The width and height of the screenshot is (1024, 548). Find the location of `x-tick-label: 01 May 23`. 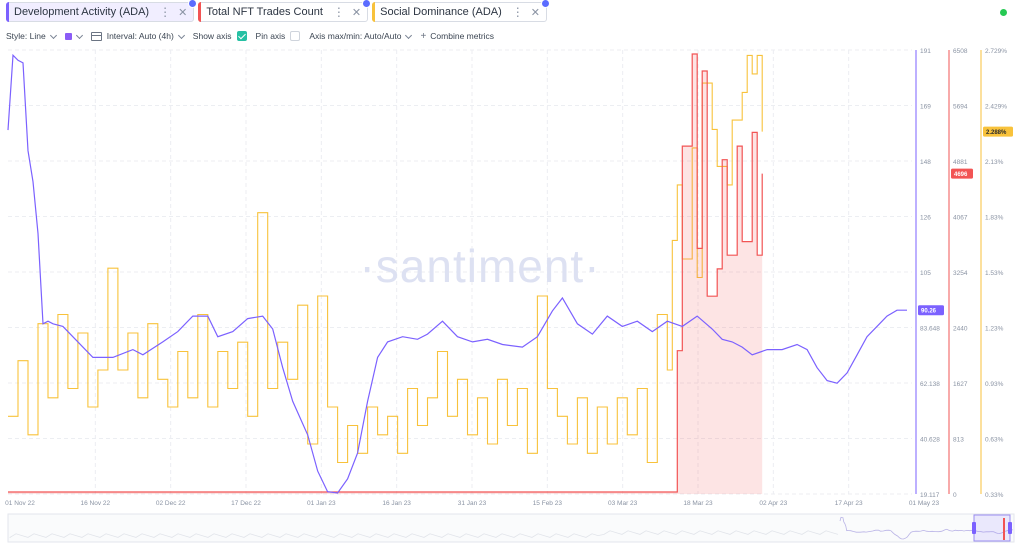

x-tick-label: 01 May 23 is located at coordinates (924, 503).